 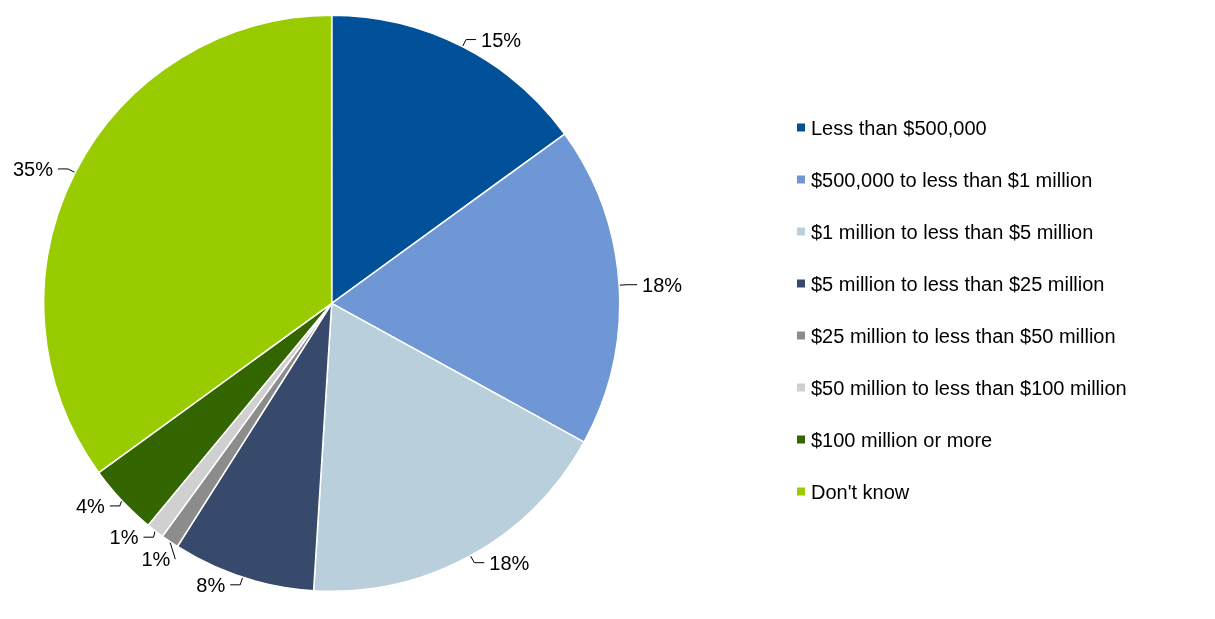 What do you see at coordinates (902, 439) in the screenshot?
I see `legend-label: $100 million or more` at bounding box center [902, 439].